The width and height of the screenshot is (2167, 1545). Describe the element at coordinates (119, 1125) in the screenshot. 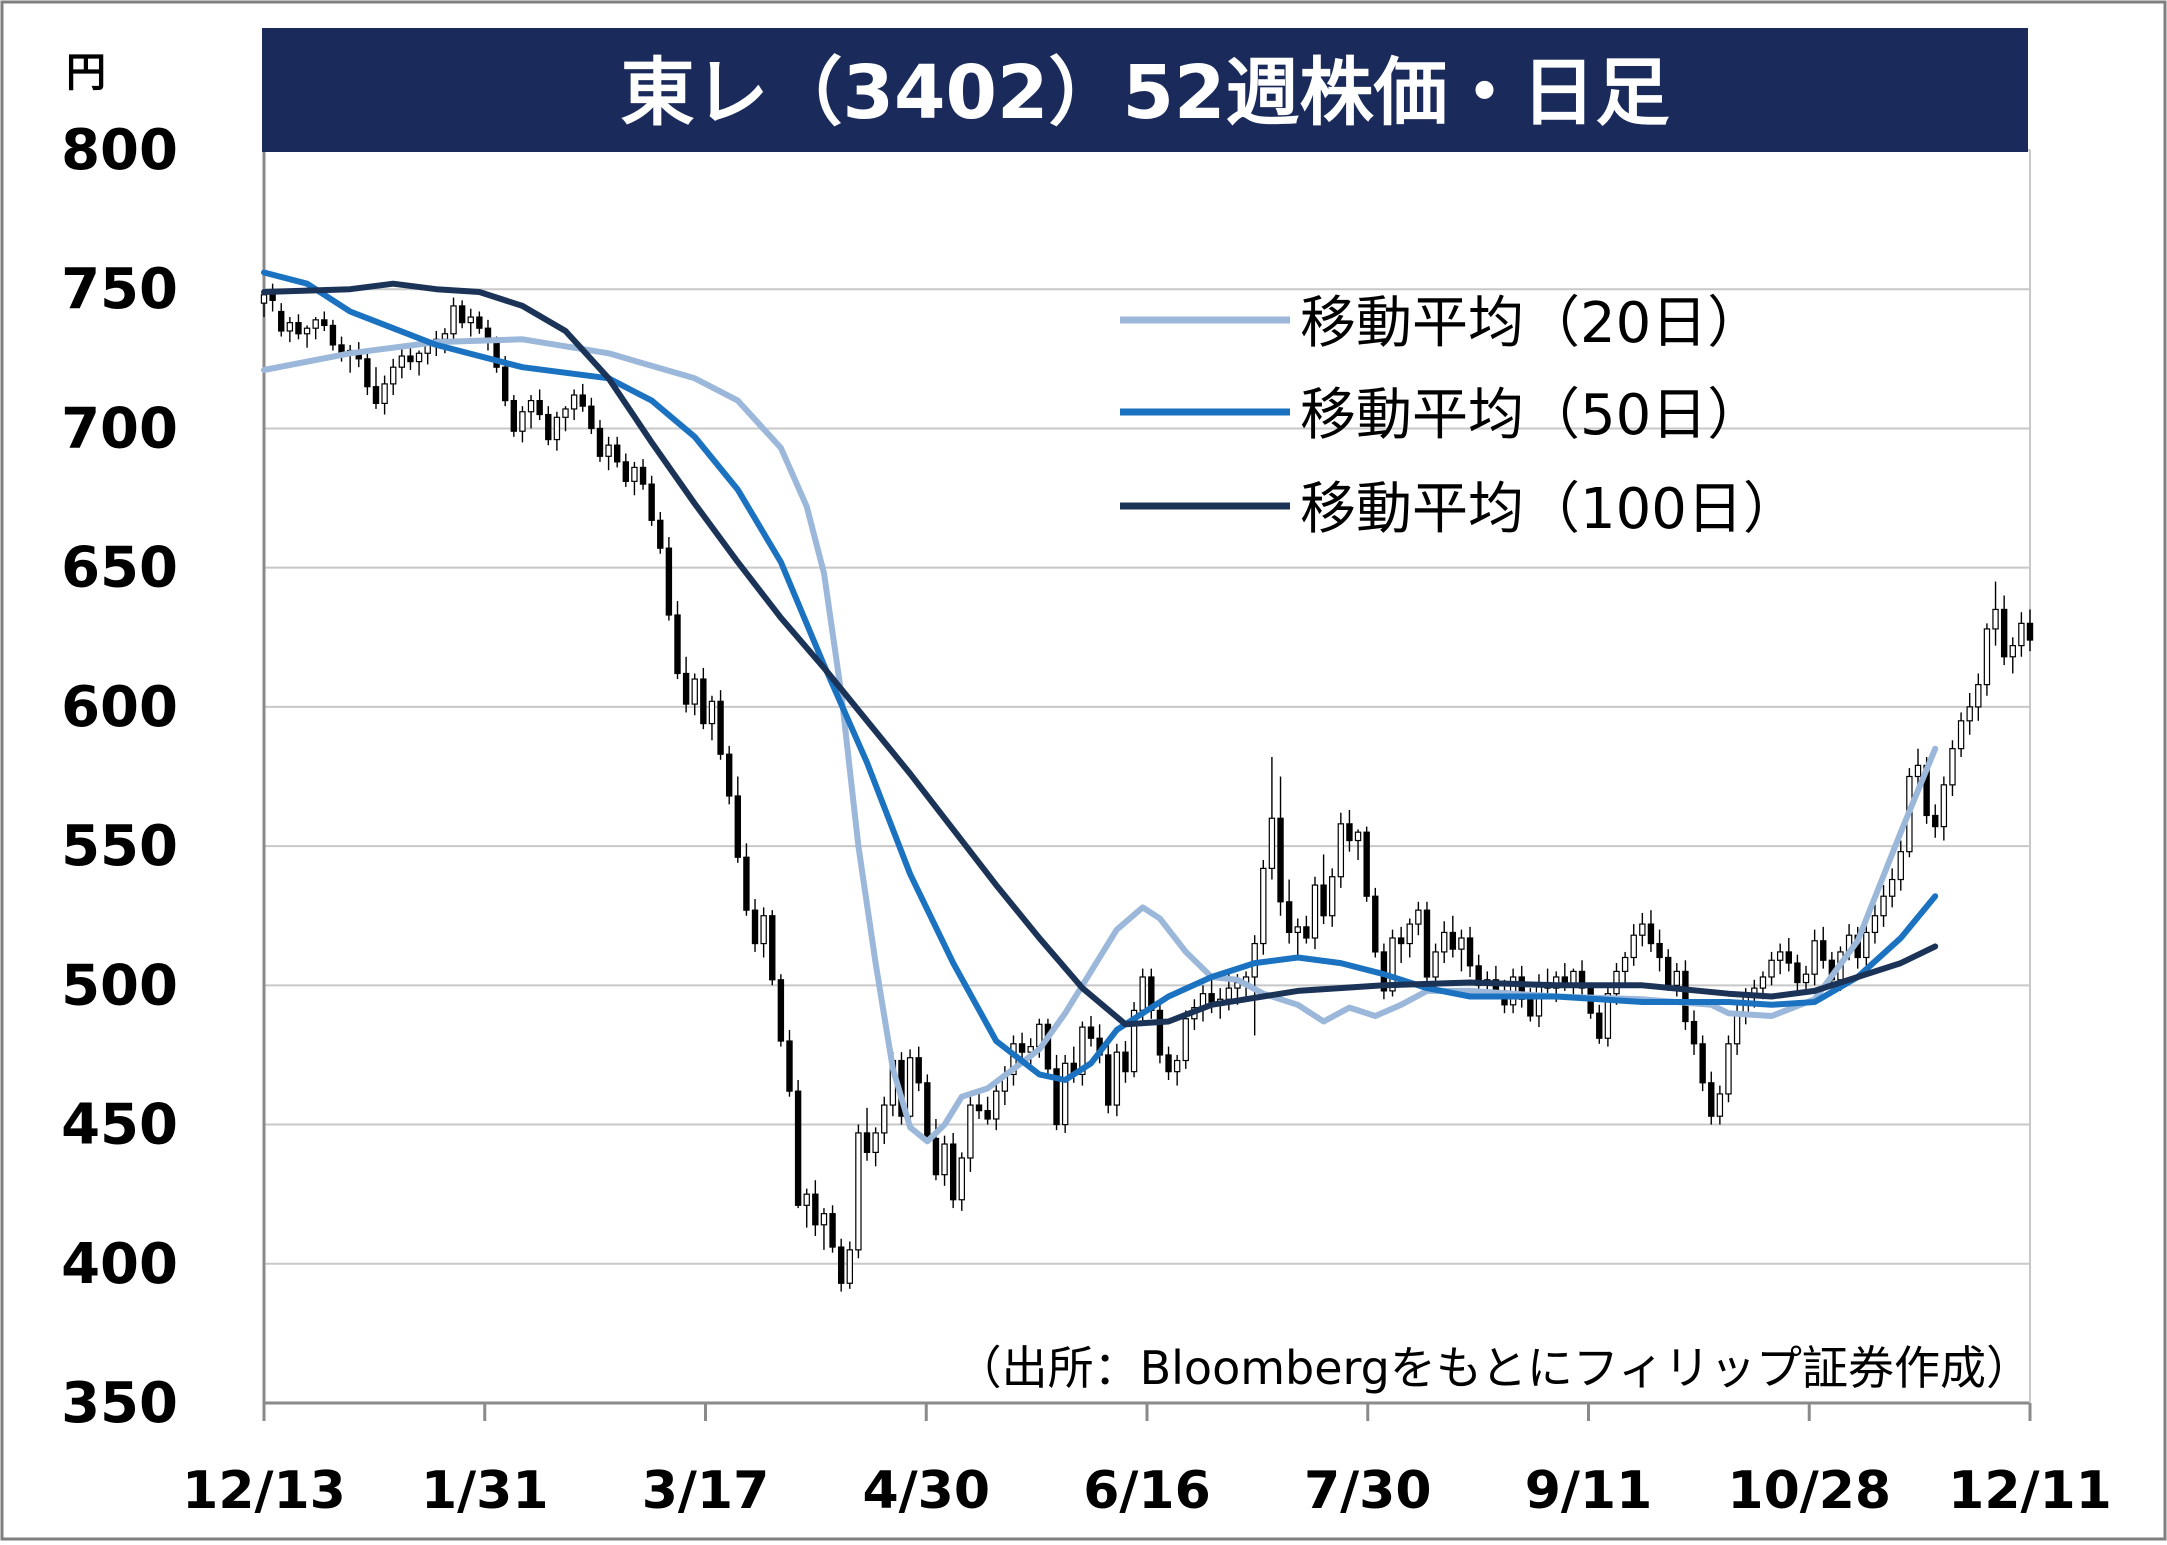

I see `y-tick-label-450: 450` at that location.